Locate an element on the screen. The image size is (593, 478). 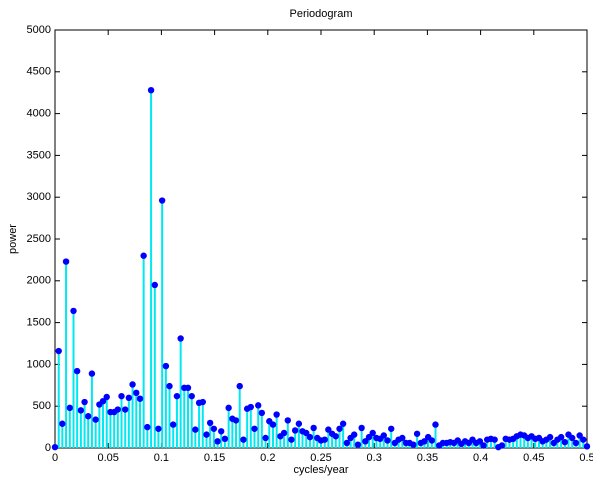
x-tick-label: 0.15 is located at coordinates (214, 458).